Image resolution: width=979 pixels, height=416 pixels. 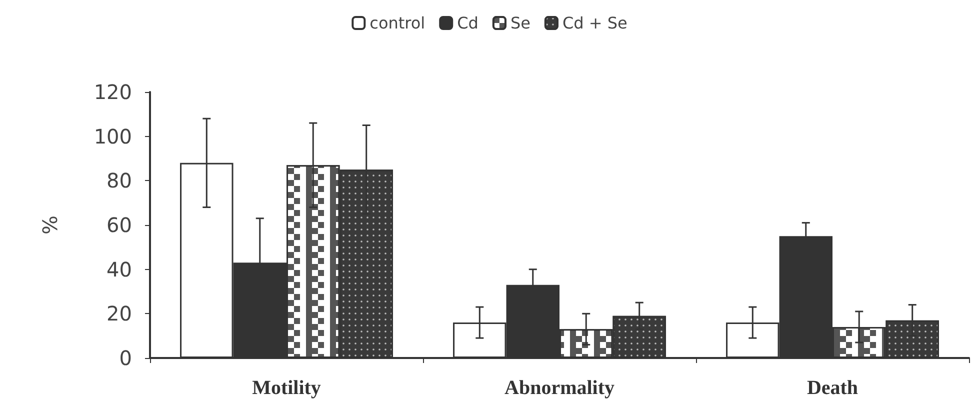 I want to click on y-tick-label: 120, so click(x=113, y=92).